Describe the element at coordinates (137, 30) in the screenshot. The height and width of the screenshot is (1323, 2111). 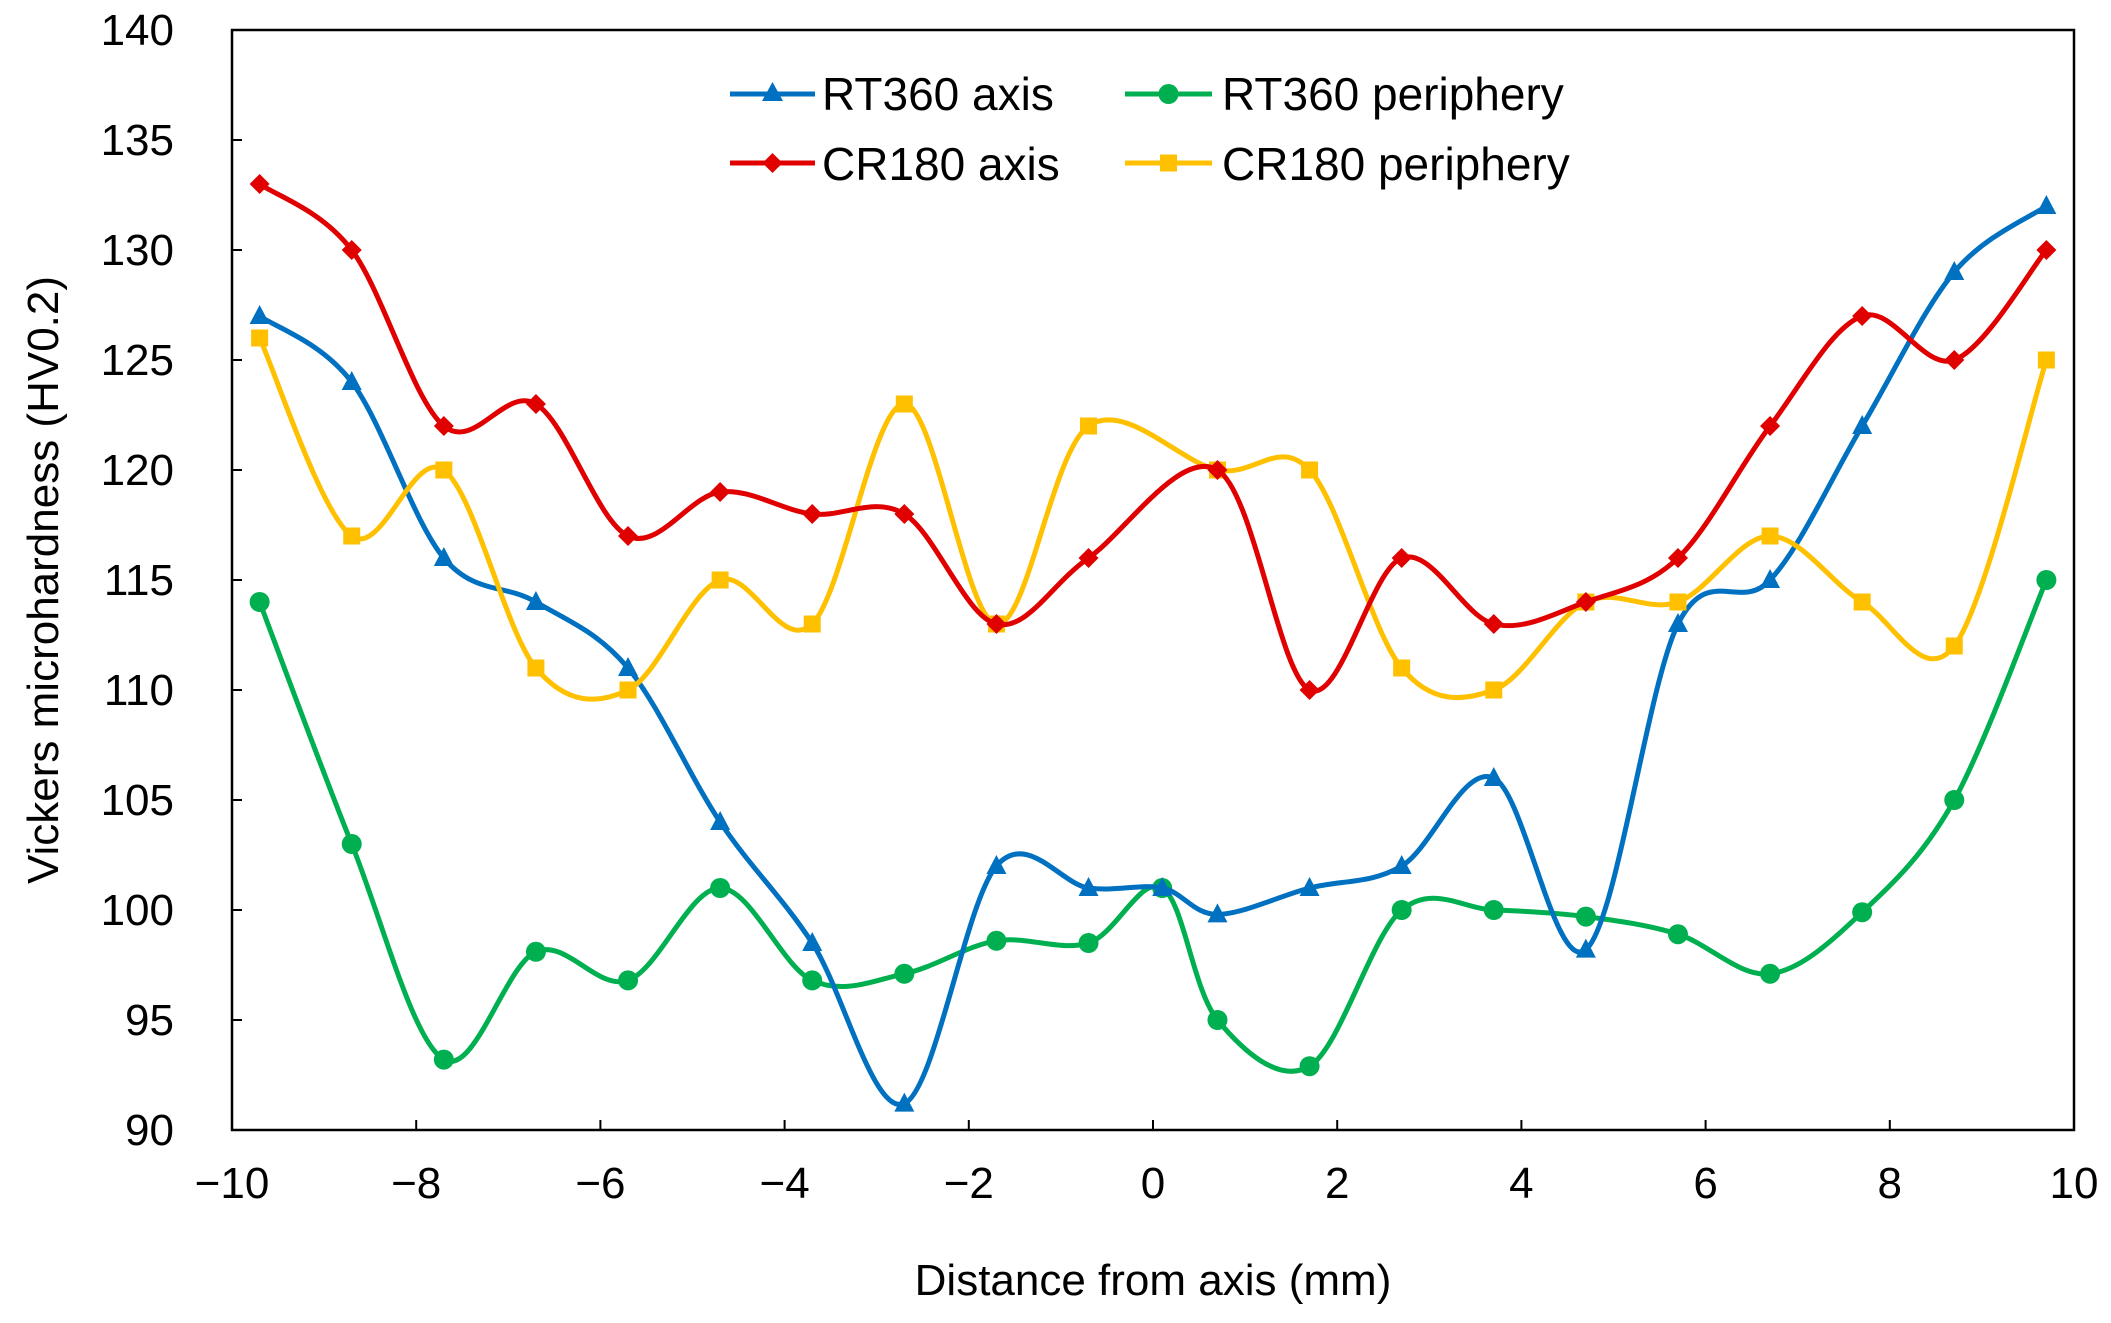
I see `y-tick-label: 140` at that location.